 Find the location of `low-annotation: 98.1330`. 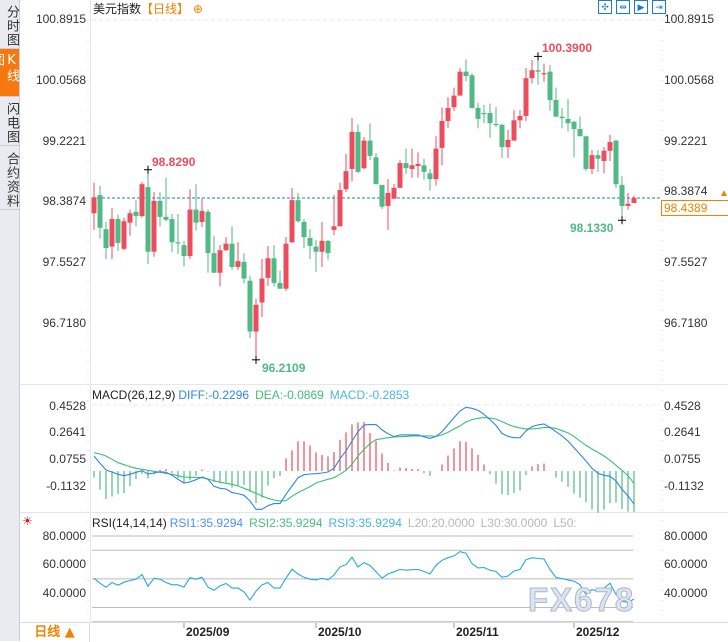

low-annotation: 98.1330 is located at coordinates (592, 228).